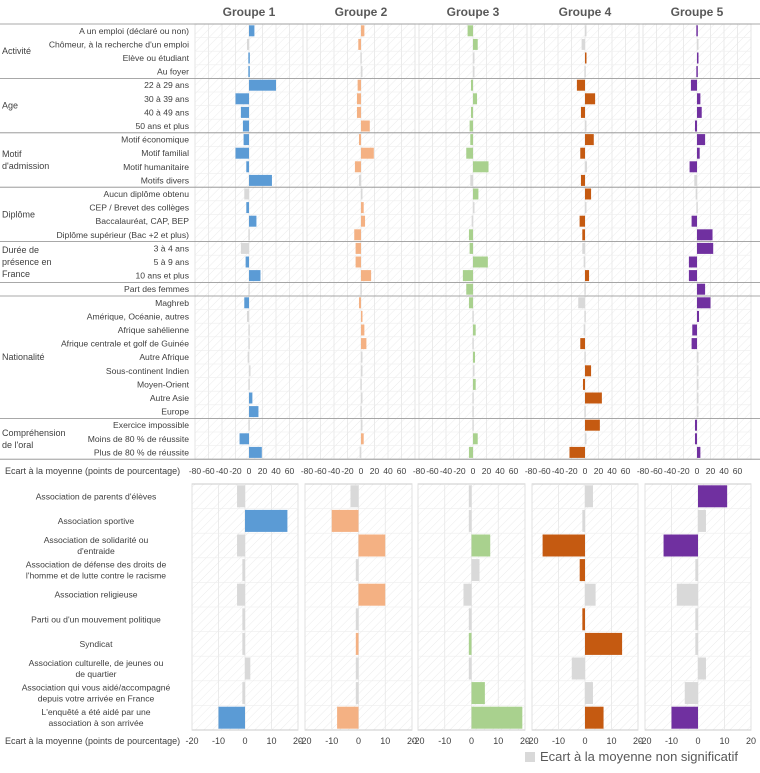 This screenshot has width=760, height=773. What do you see at coordinates (10, 106) in the screenshot?
I see `section-label-line: Age` at bounding box center [10, 106].